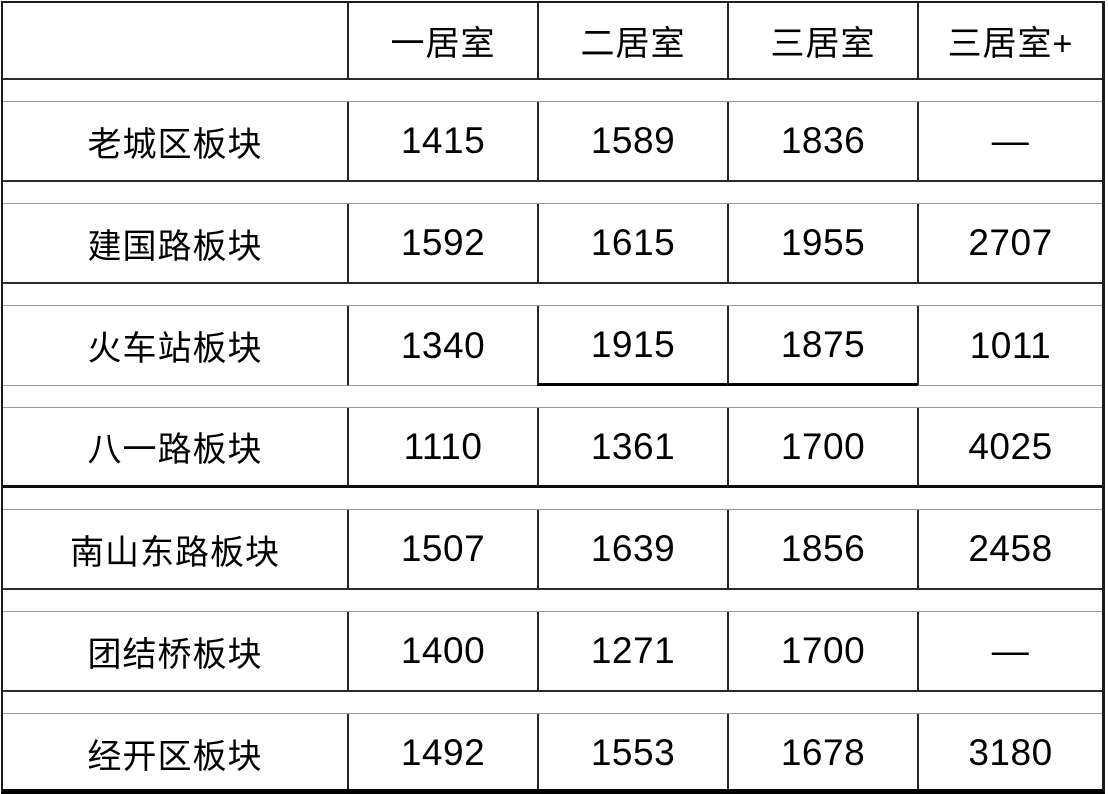  What do you see at coordinates (442, 142) in the screenshot?
I see `value-cell: 1415` at bounding box center [442, 142].